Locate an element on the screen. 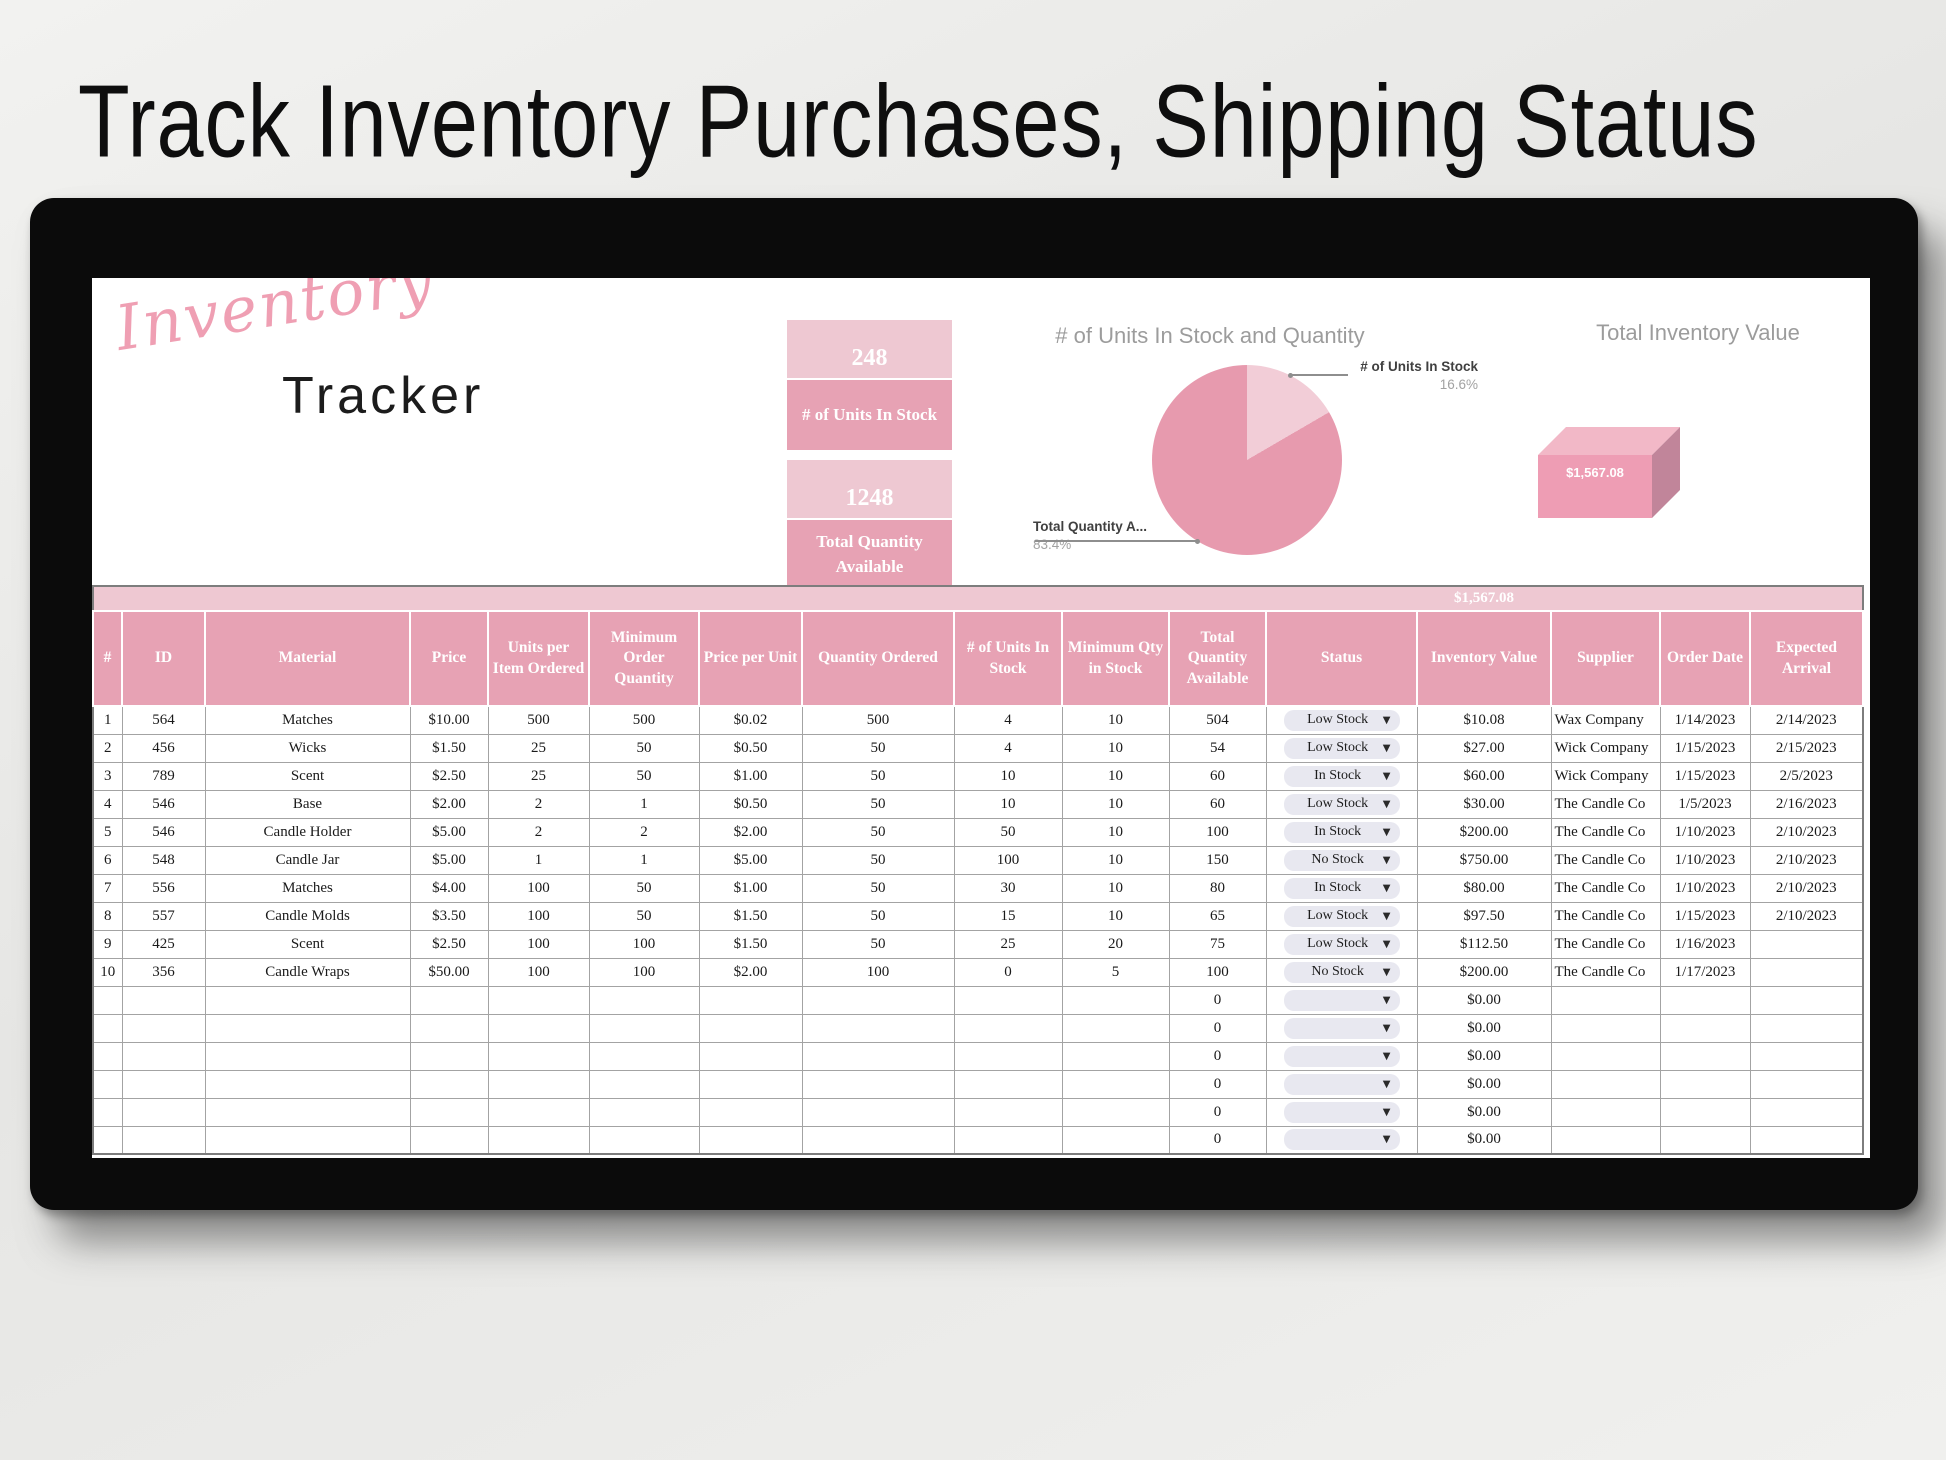  cell-price: $2.00 is located at coordinates (449, 804).